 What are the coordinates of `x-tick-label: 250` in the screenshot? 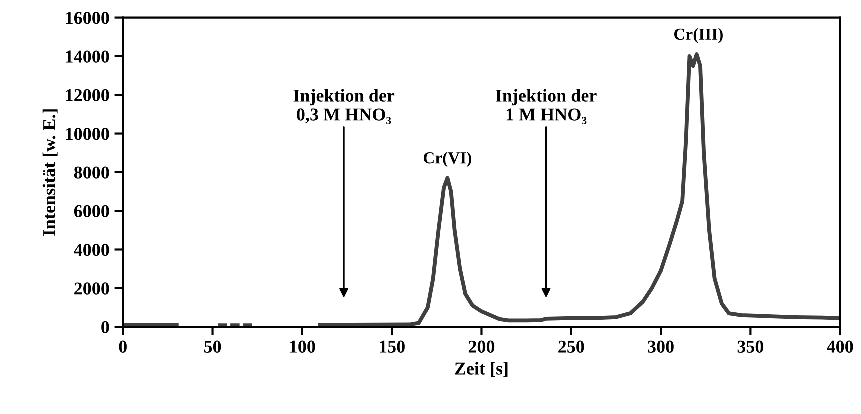 It's located at (571, 346).